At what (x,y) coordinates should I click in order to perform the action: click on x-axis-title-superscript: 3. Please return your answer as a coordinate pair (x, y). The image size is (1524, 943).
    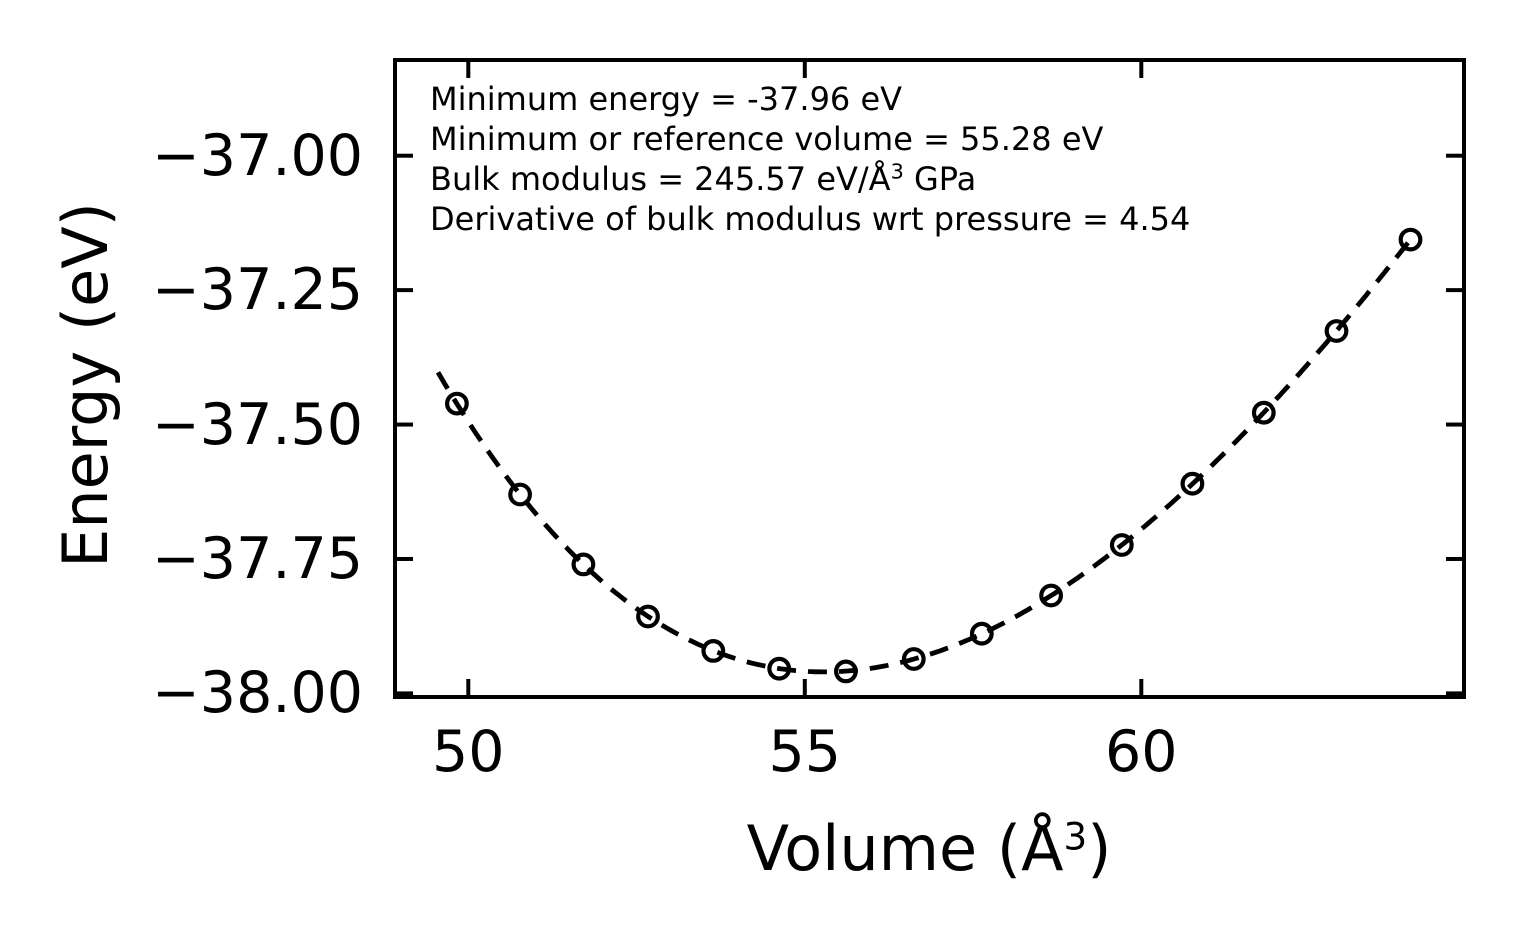
    Looking at the image, I should click on (1075, 836).